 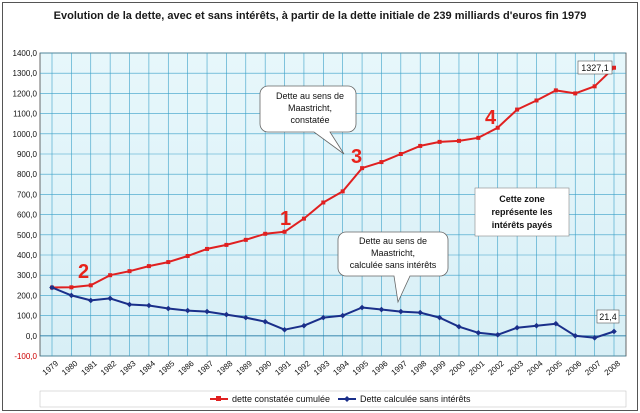 I want to click on callout-sans-line3: calculée sans intérêts, so click(x=393, y=265).